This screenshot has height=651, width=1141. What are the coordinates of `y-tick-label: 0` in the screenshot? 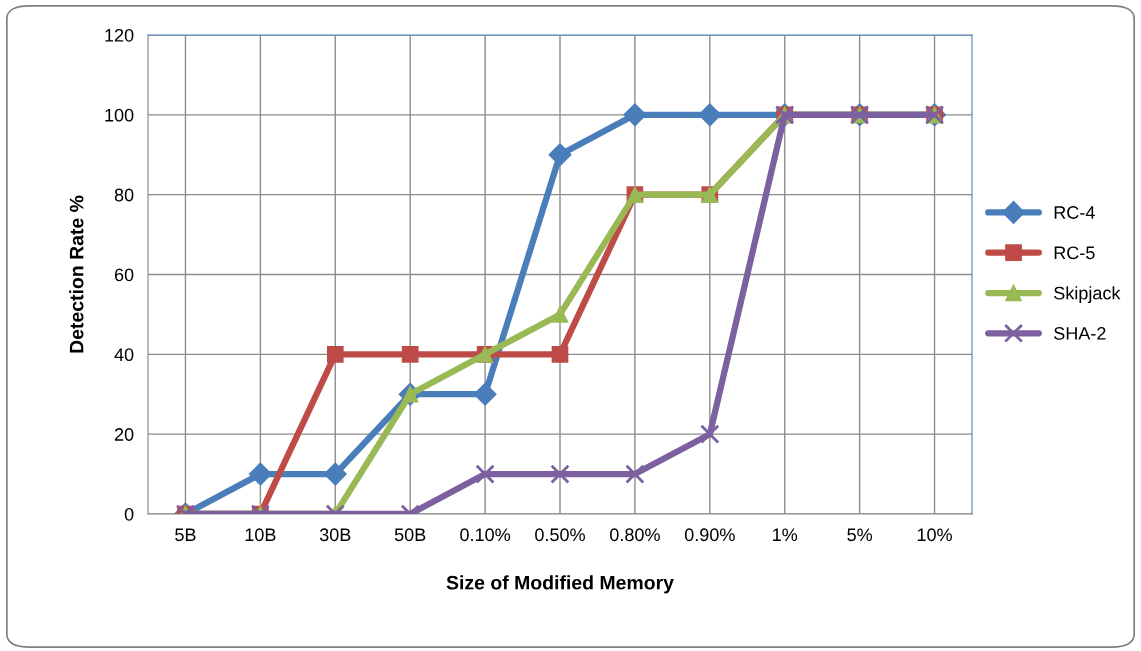 It's located at (129, 514).